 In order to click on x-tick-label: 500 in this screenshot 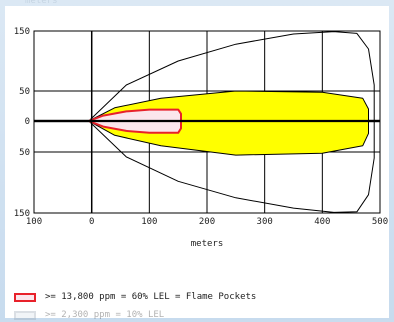, I will do `click(380, 222)`.